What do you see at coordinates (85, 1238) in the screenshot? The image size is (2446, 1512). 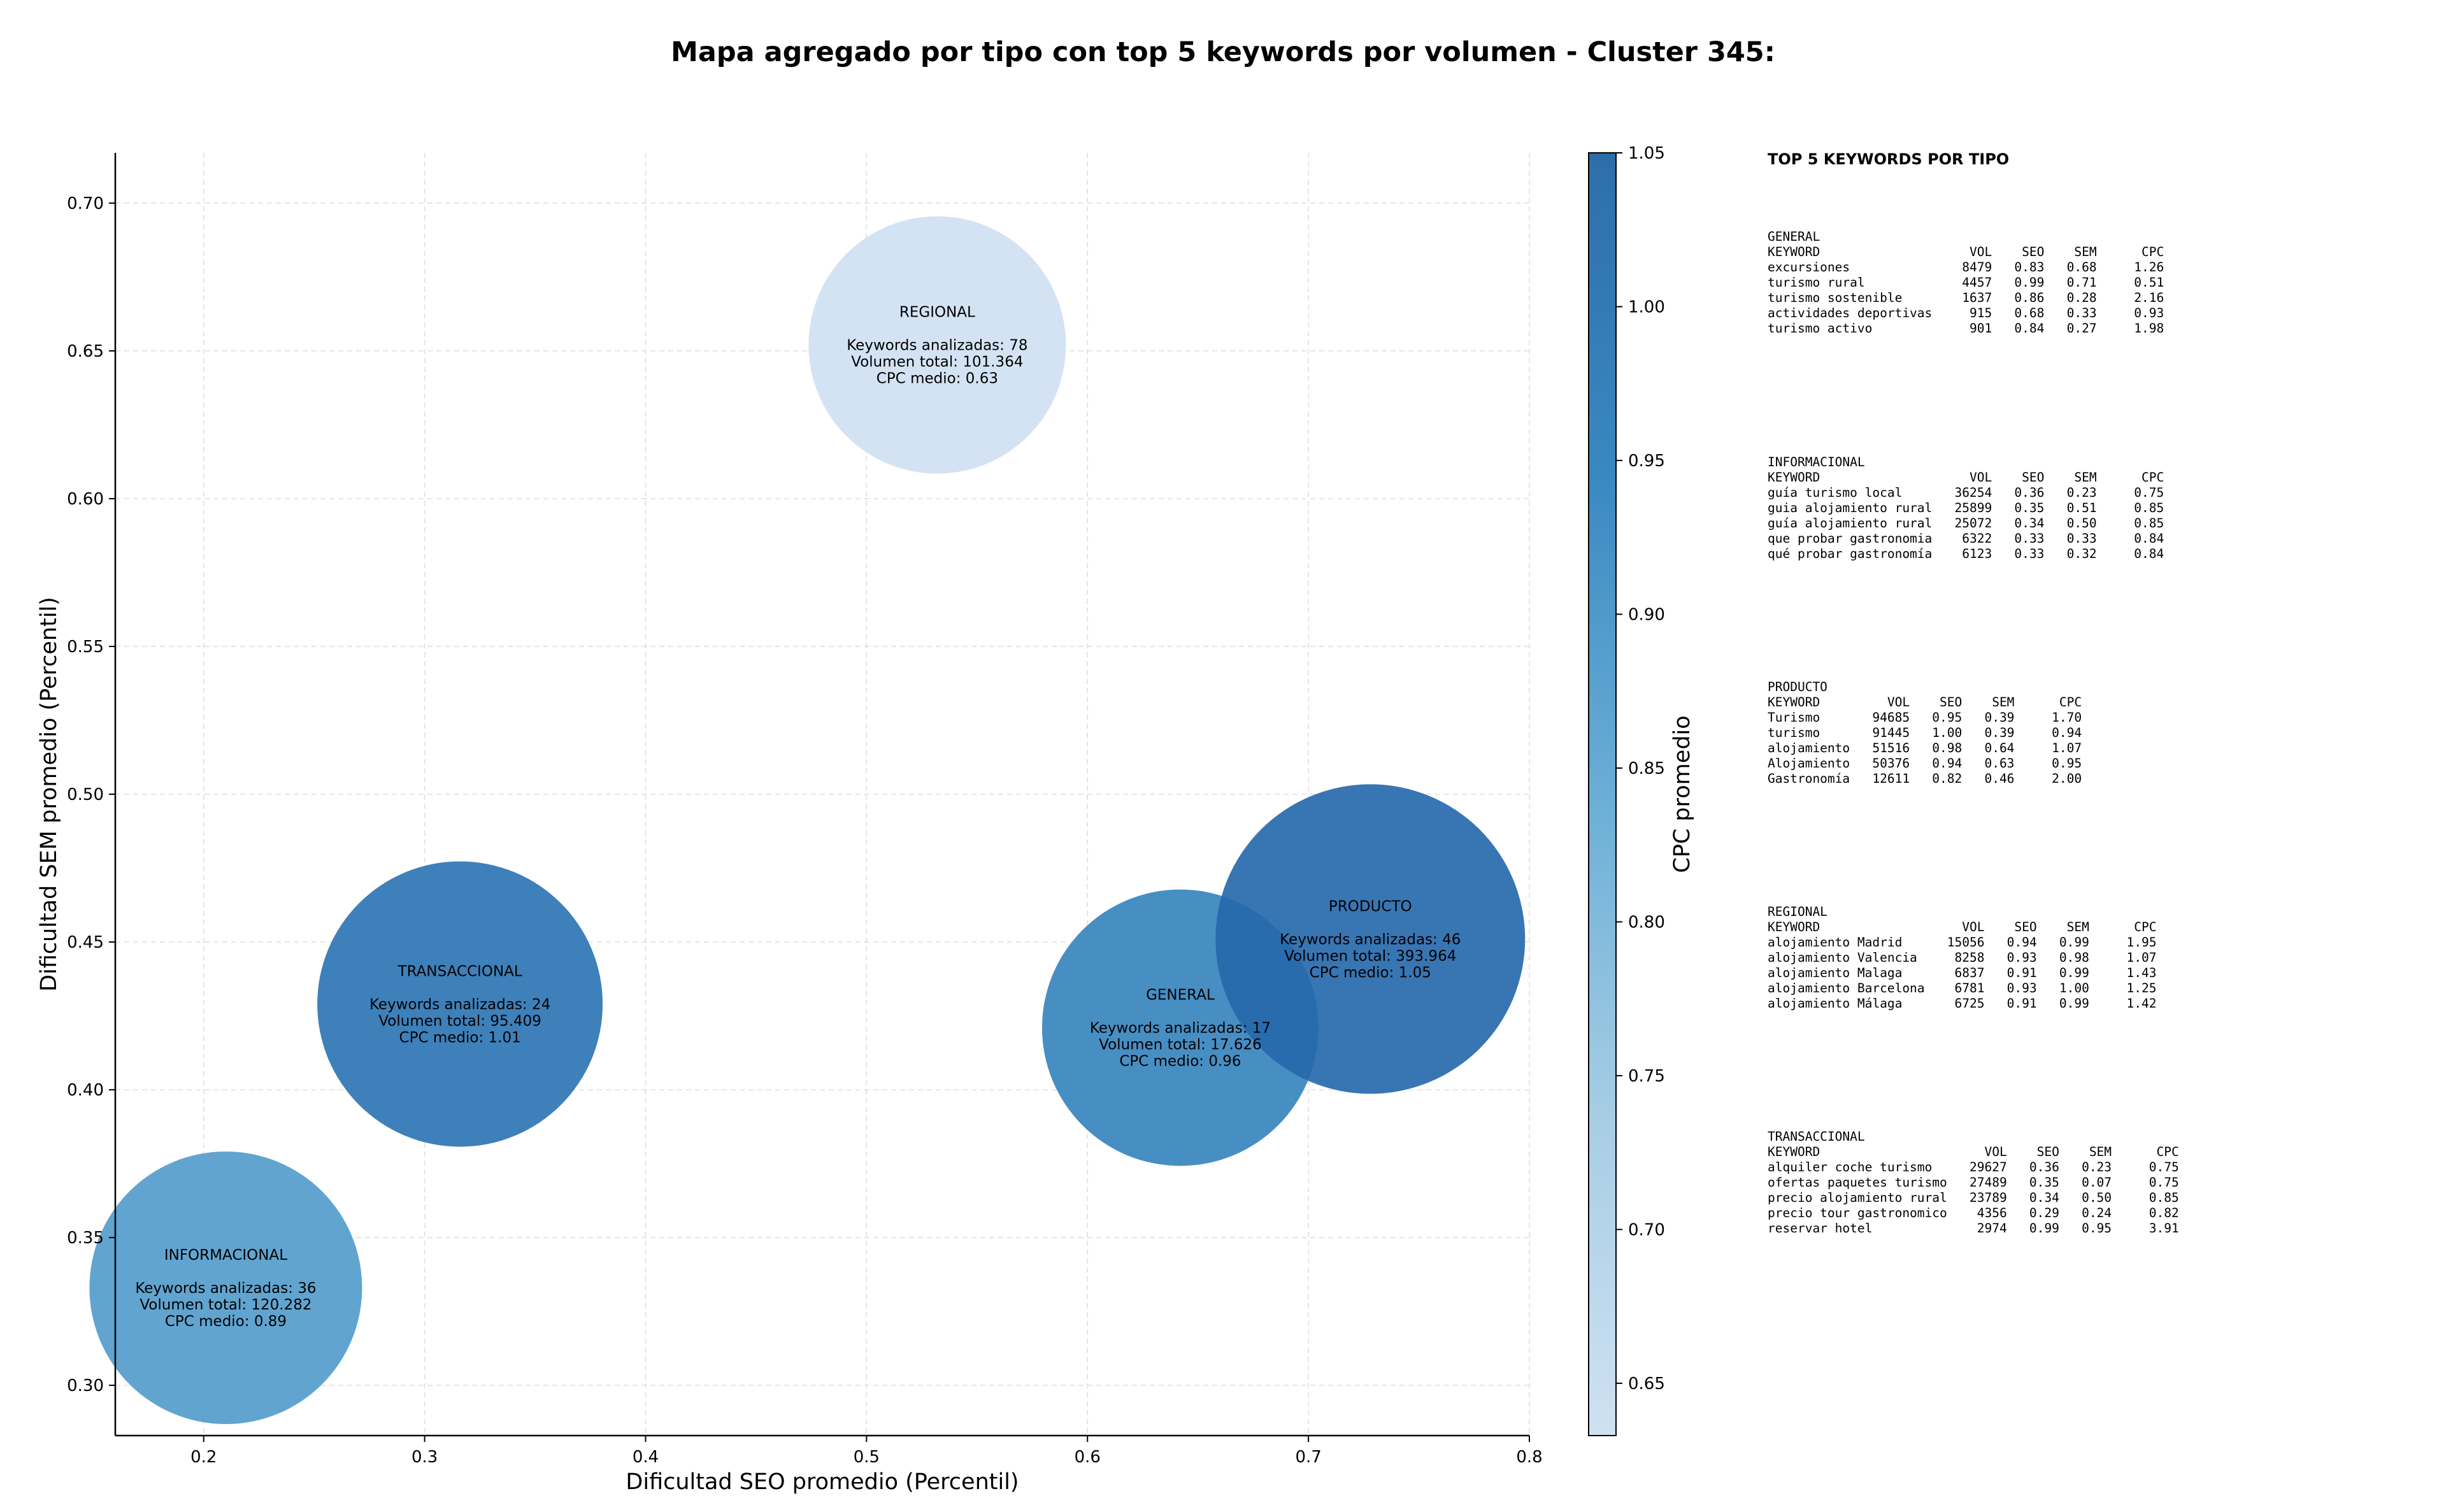 I see `y-tick-label: 0.35` at bounding box center [85, 1238].